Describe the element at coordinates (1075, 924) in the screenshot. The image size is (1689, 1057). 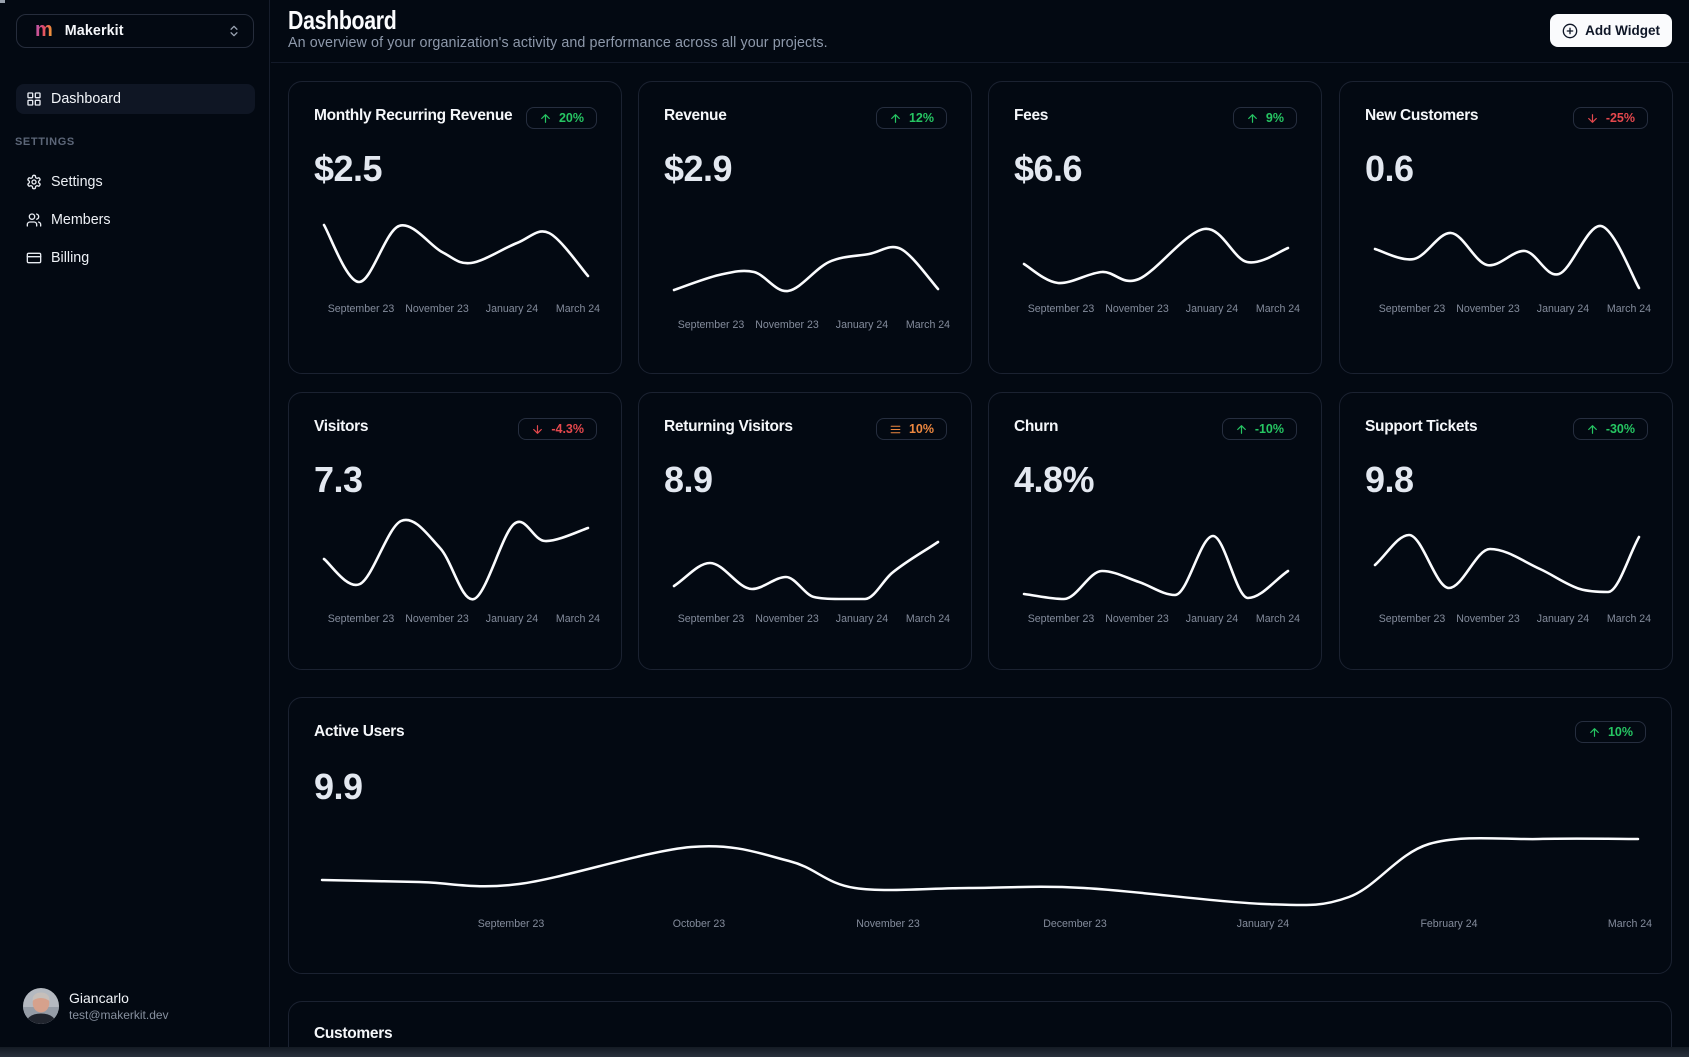
I see `svg-text: December 23` at that location.